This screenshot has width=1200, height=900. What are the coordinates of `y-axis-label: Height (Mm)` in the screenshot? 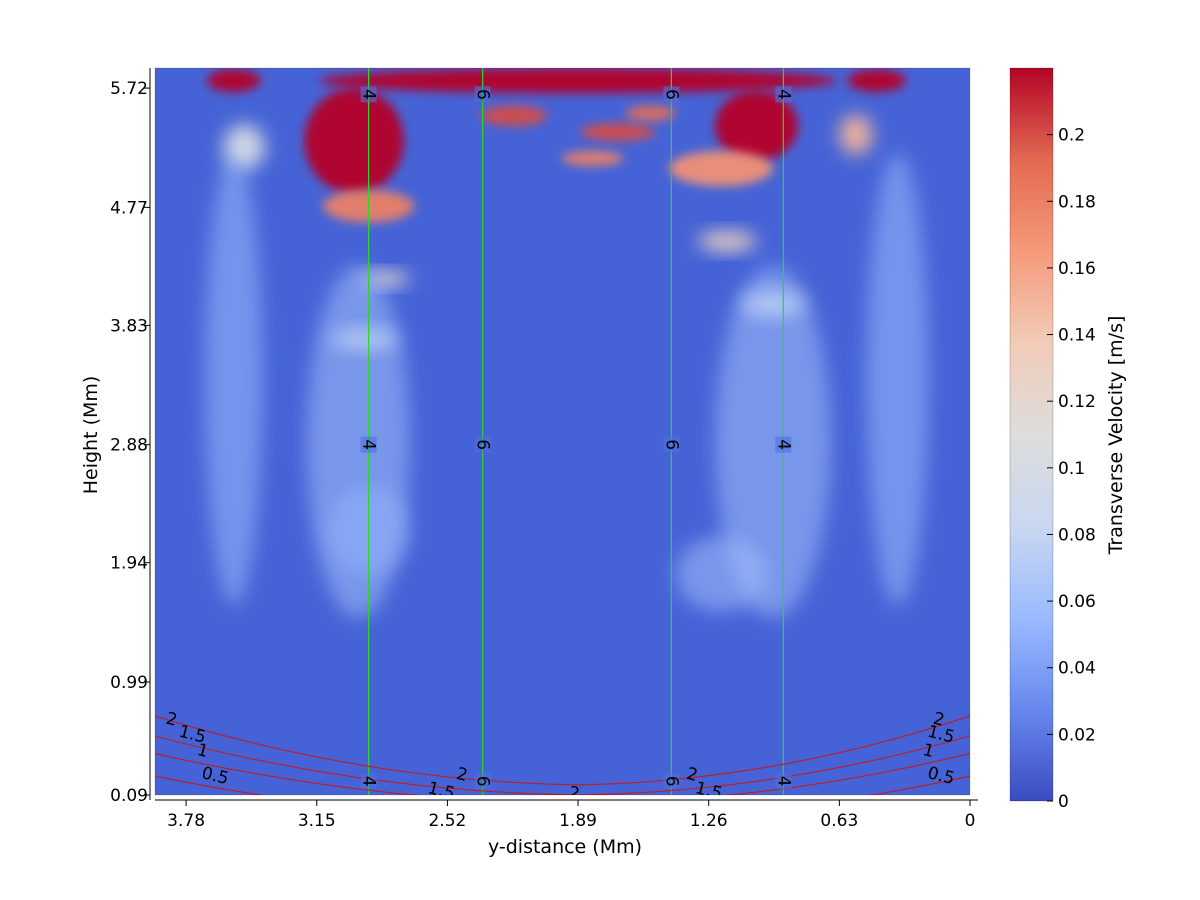 It's located at (91, 435).